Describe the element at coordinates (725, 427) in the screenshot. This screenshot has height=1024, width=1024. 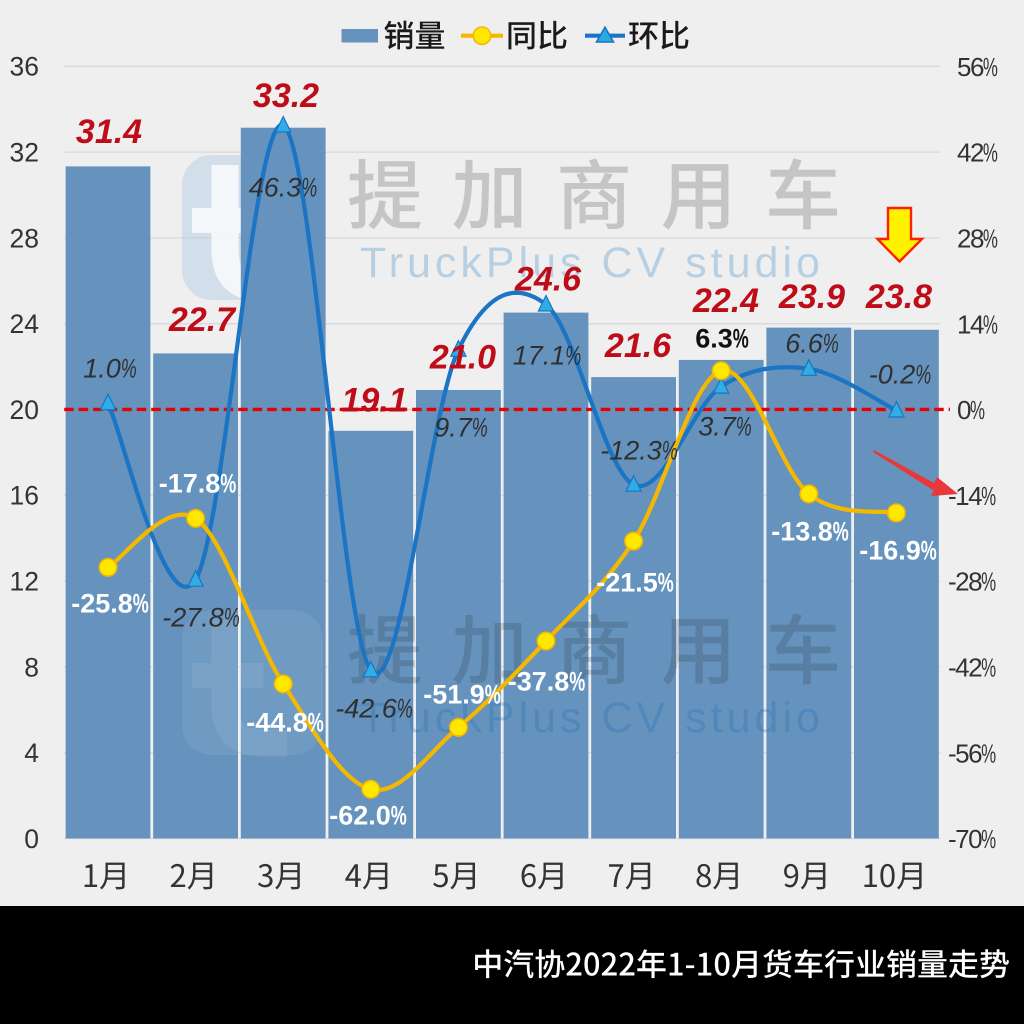
I see `svg-text: 3.7%` at that location.